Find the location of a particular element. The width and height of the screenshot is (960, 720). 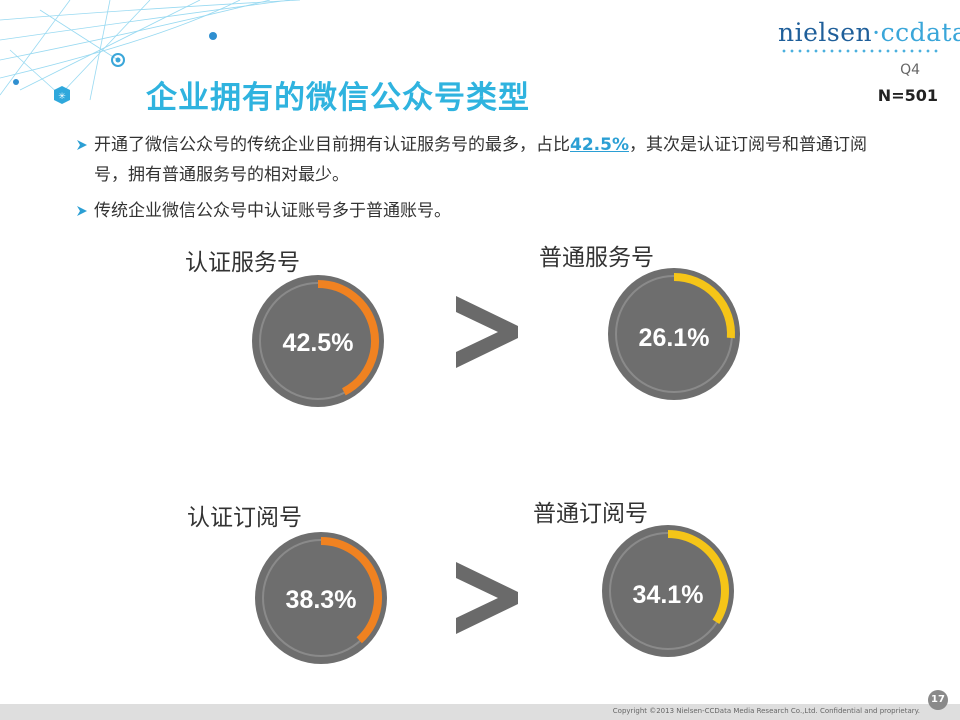

bullet-item-2: 传统企业微信公众号中认证账号多于普通账号。 is located at coordinates (486, 211).